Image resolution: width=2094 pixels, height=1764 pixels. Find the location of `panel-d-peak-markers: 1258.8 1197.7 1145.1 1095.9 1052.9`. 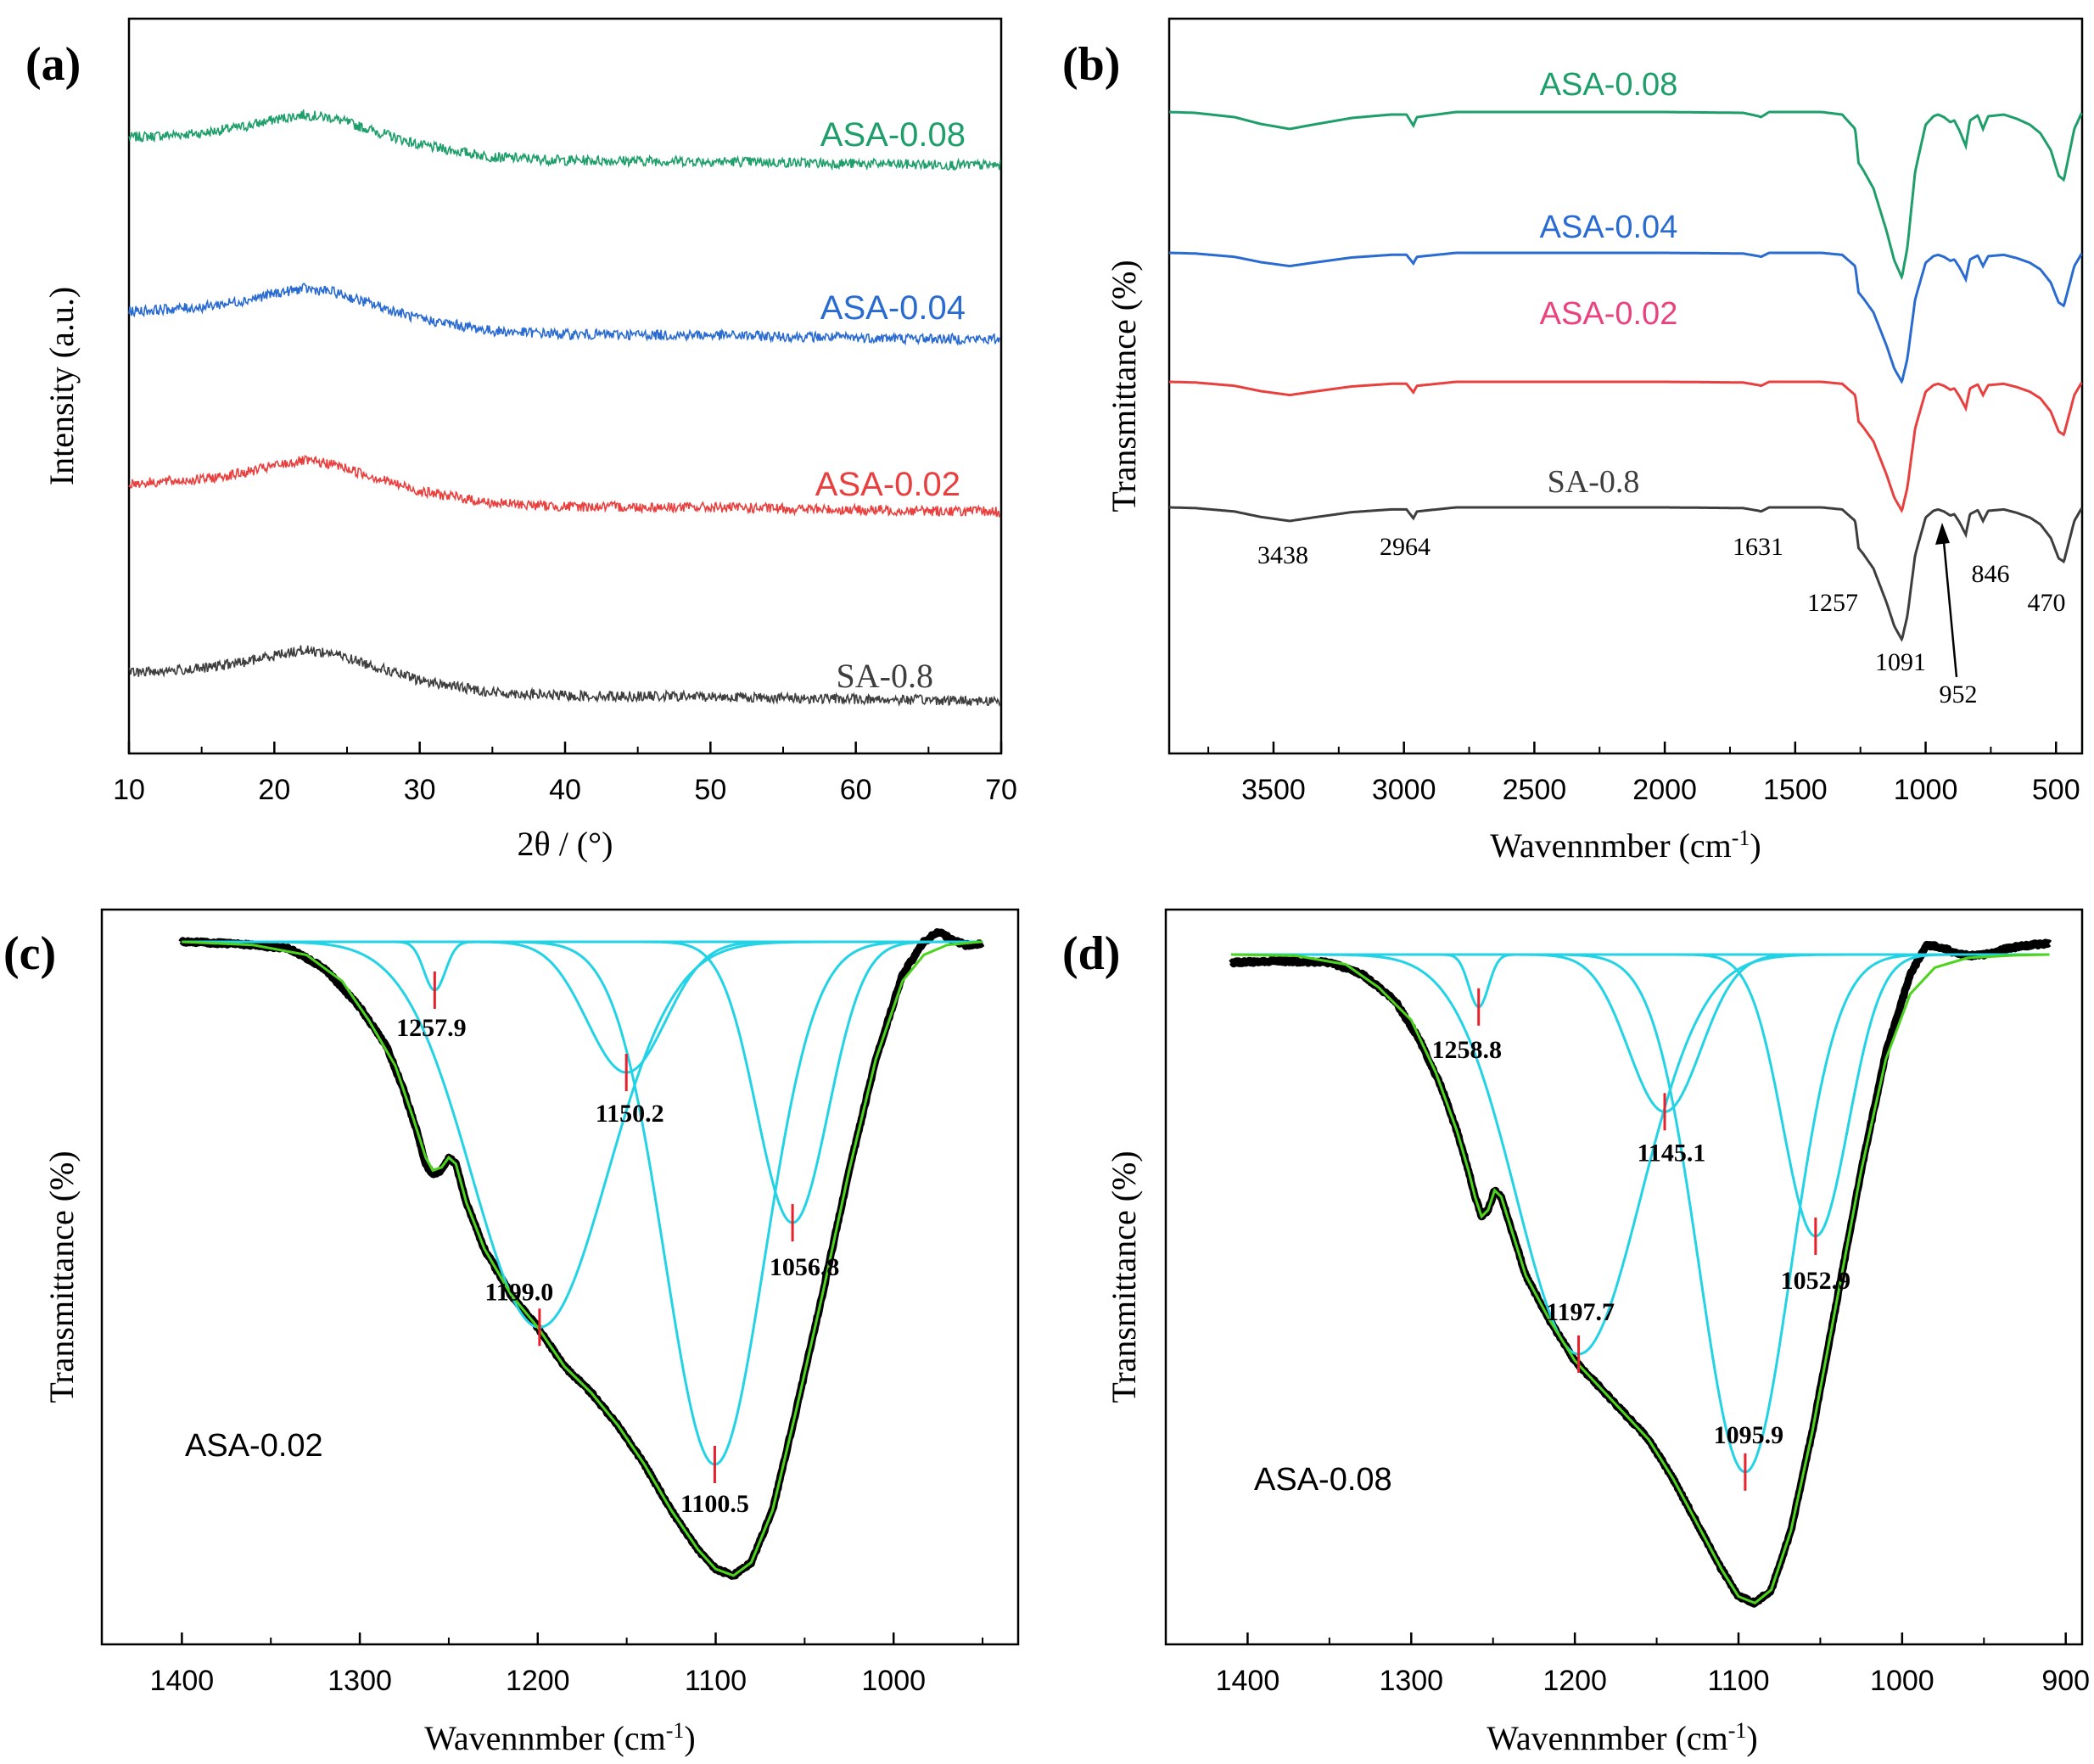

panel-d-peak-markers: 1258.8 1197.7 1145.1 1095.9 1052.9 is located at coordinates (1640, 1239).